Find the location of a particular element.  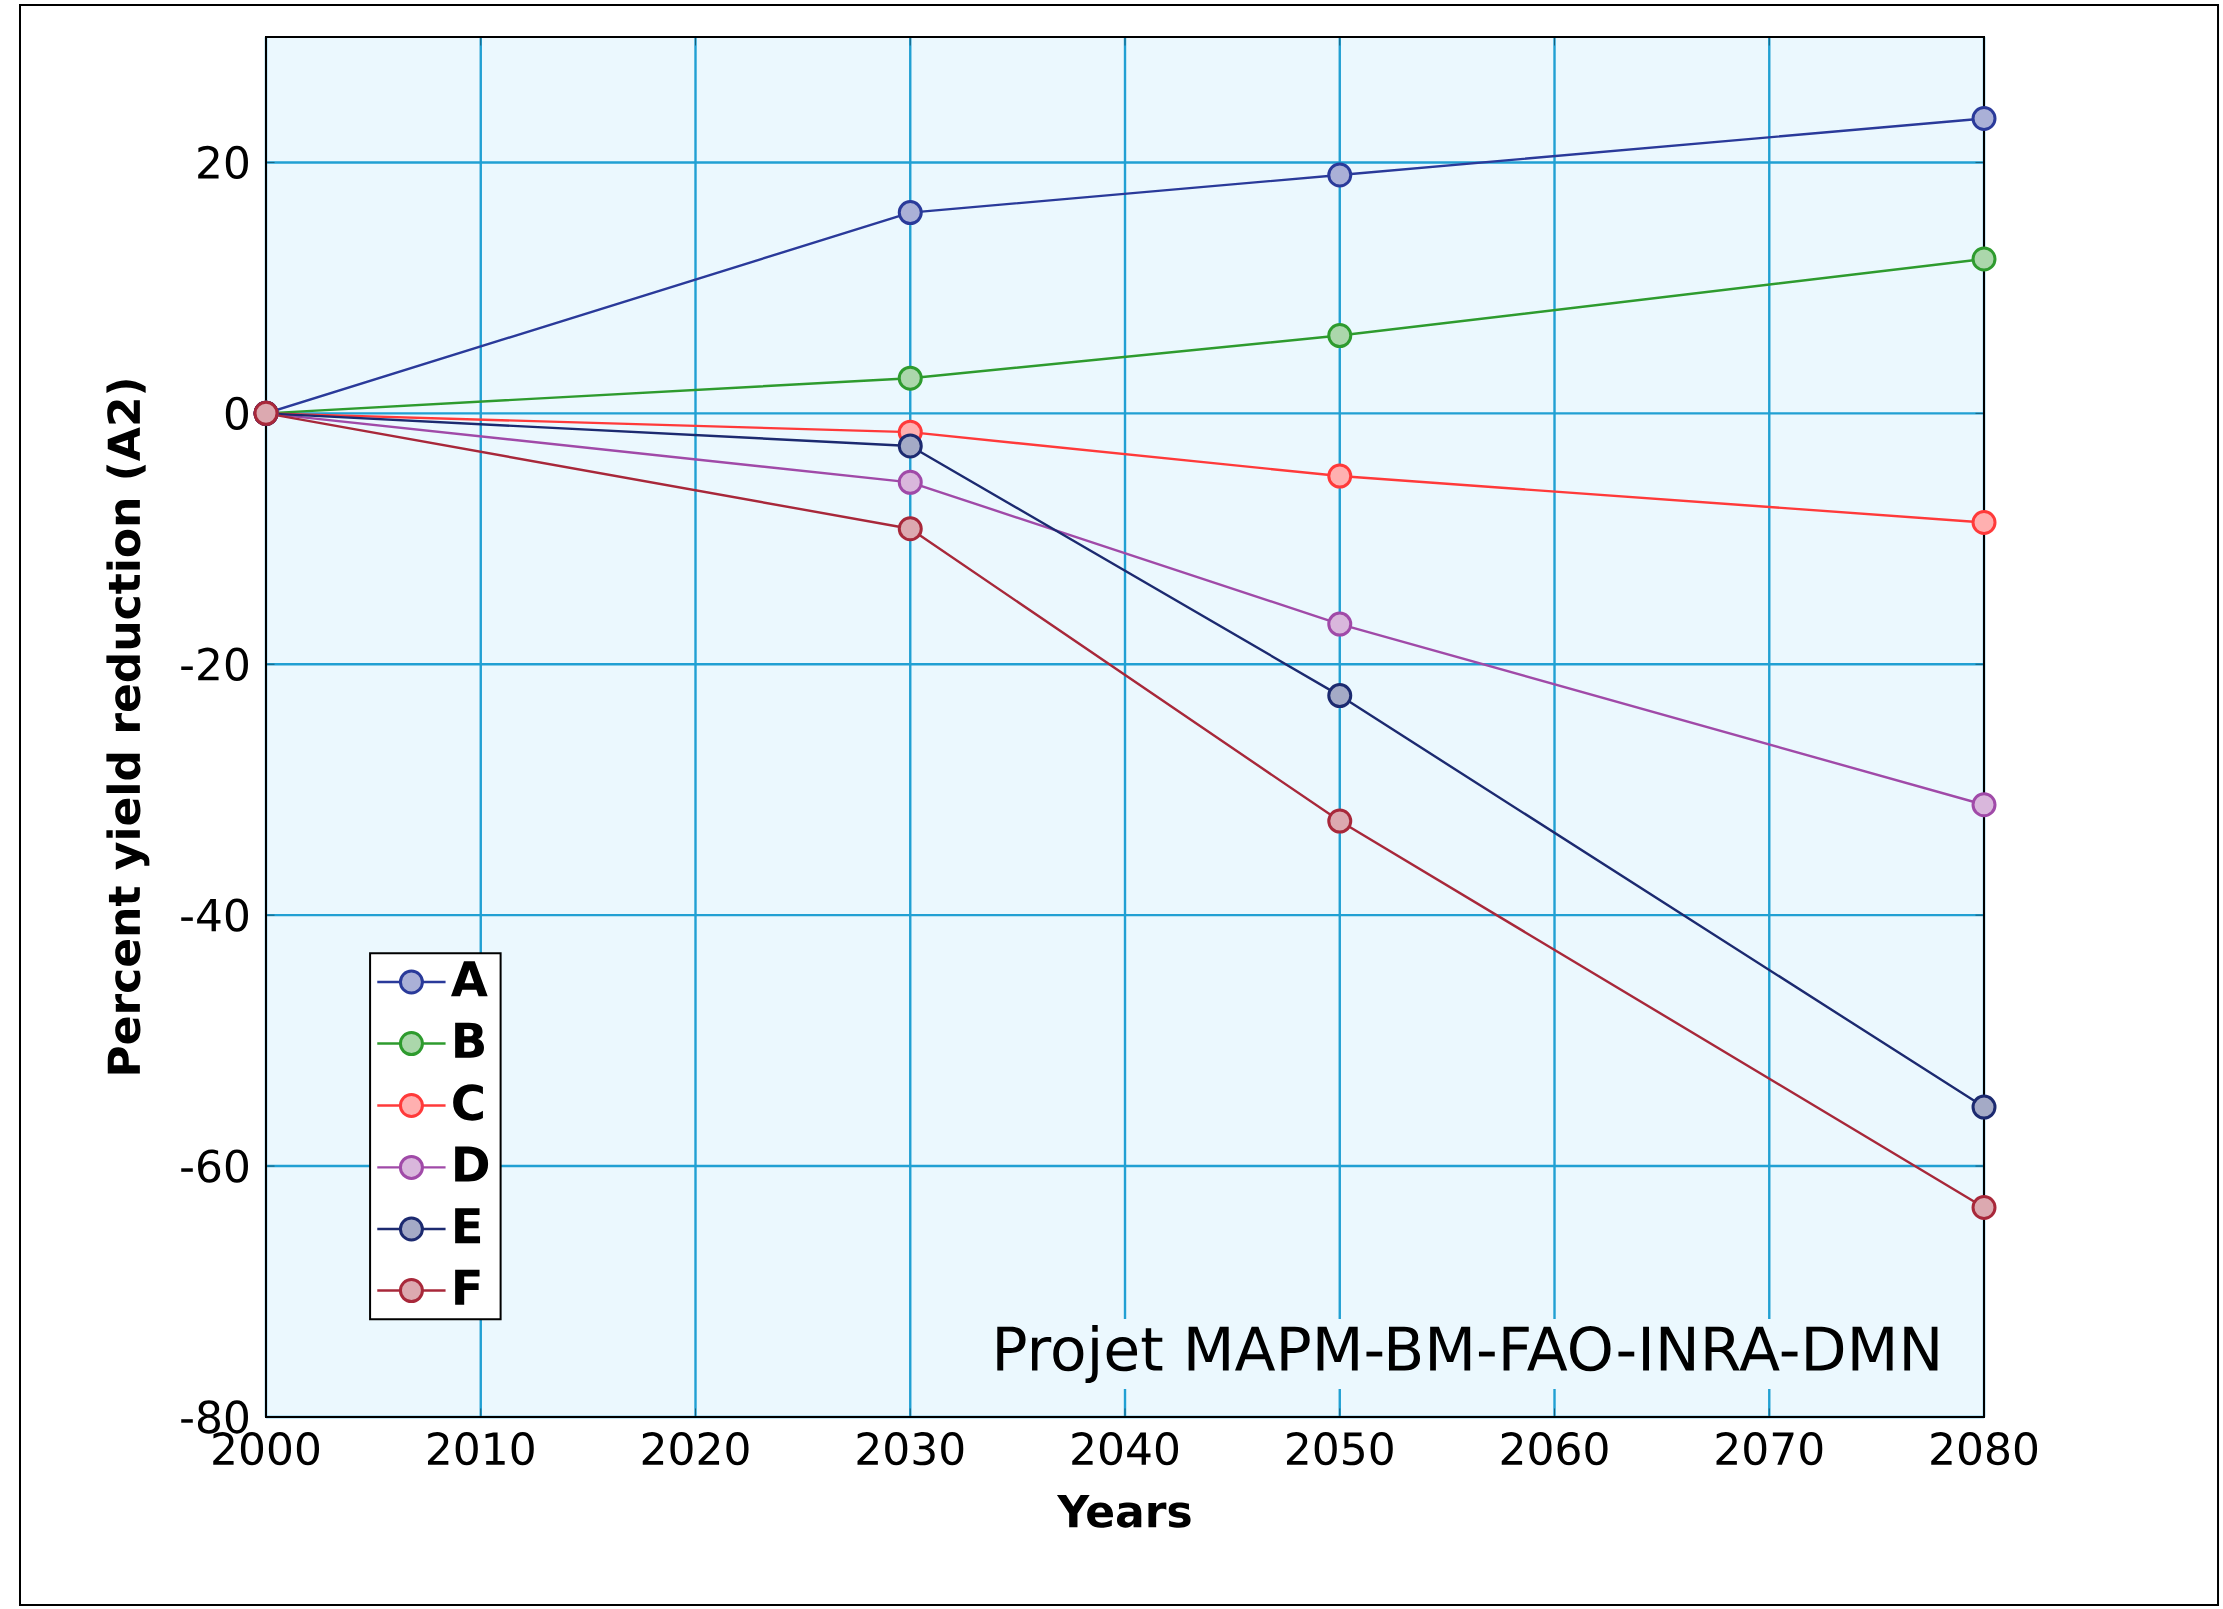

x-tick-label: 2030 is located at coordinates (910, 1449).